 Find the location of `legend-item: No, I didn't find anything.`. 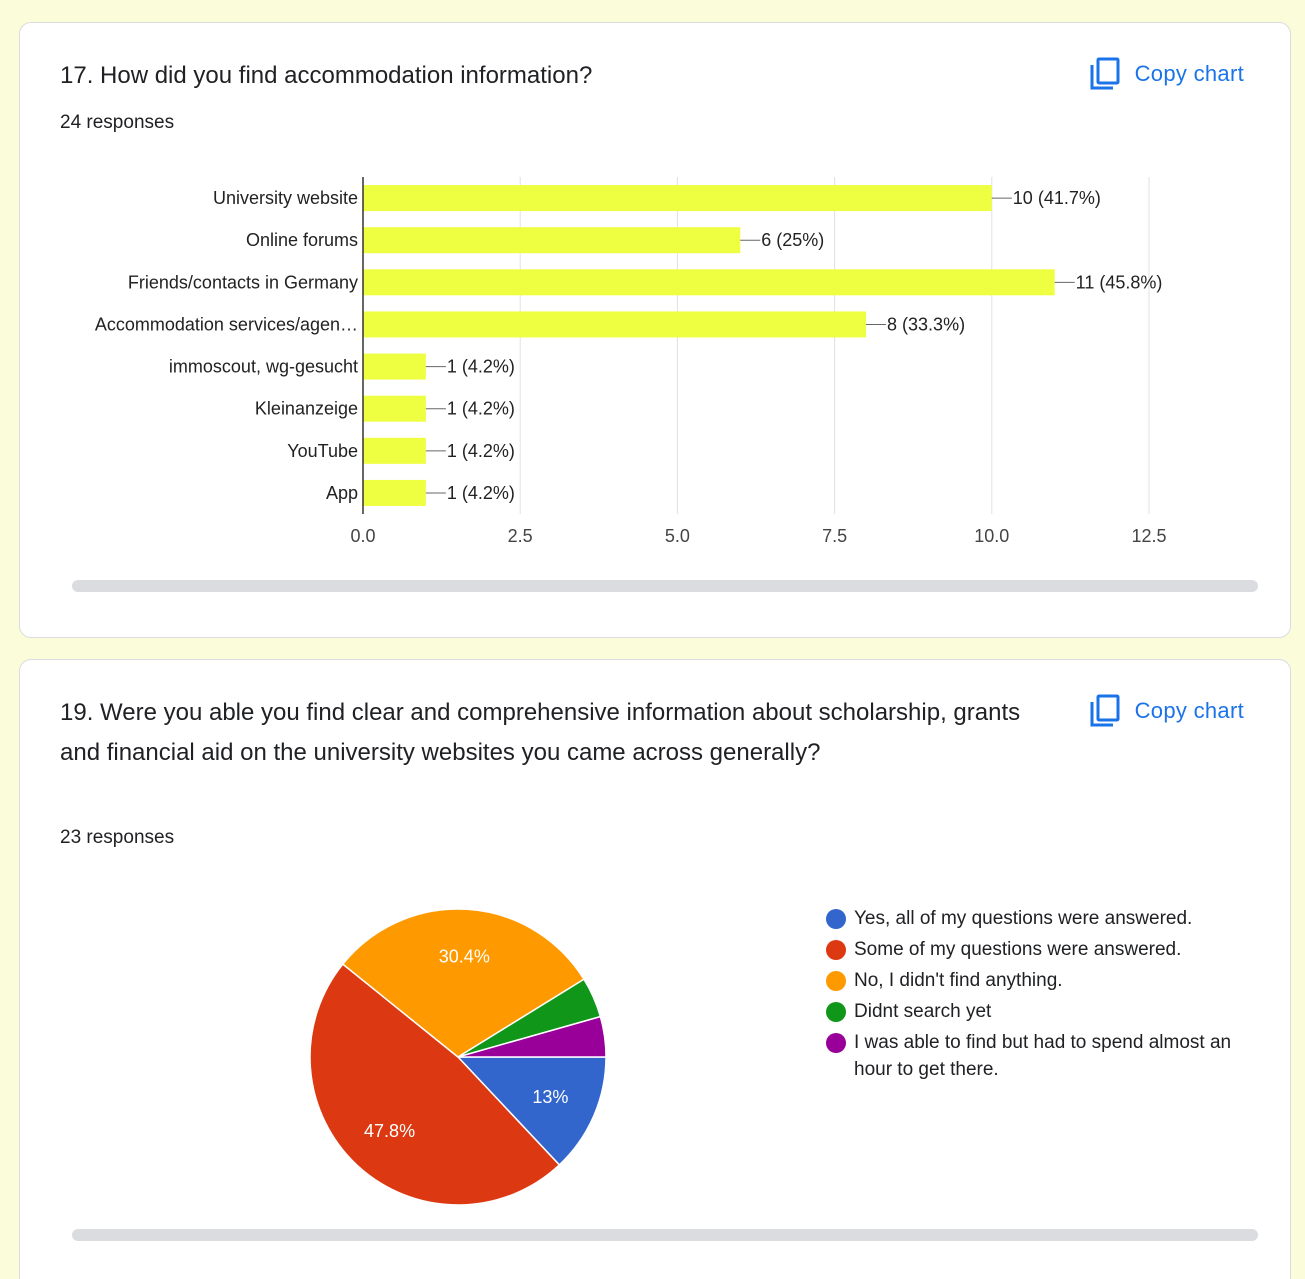

legend-item: No, I didn't find anything. is located at coordinates (1036, 980).